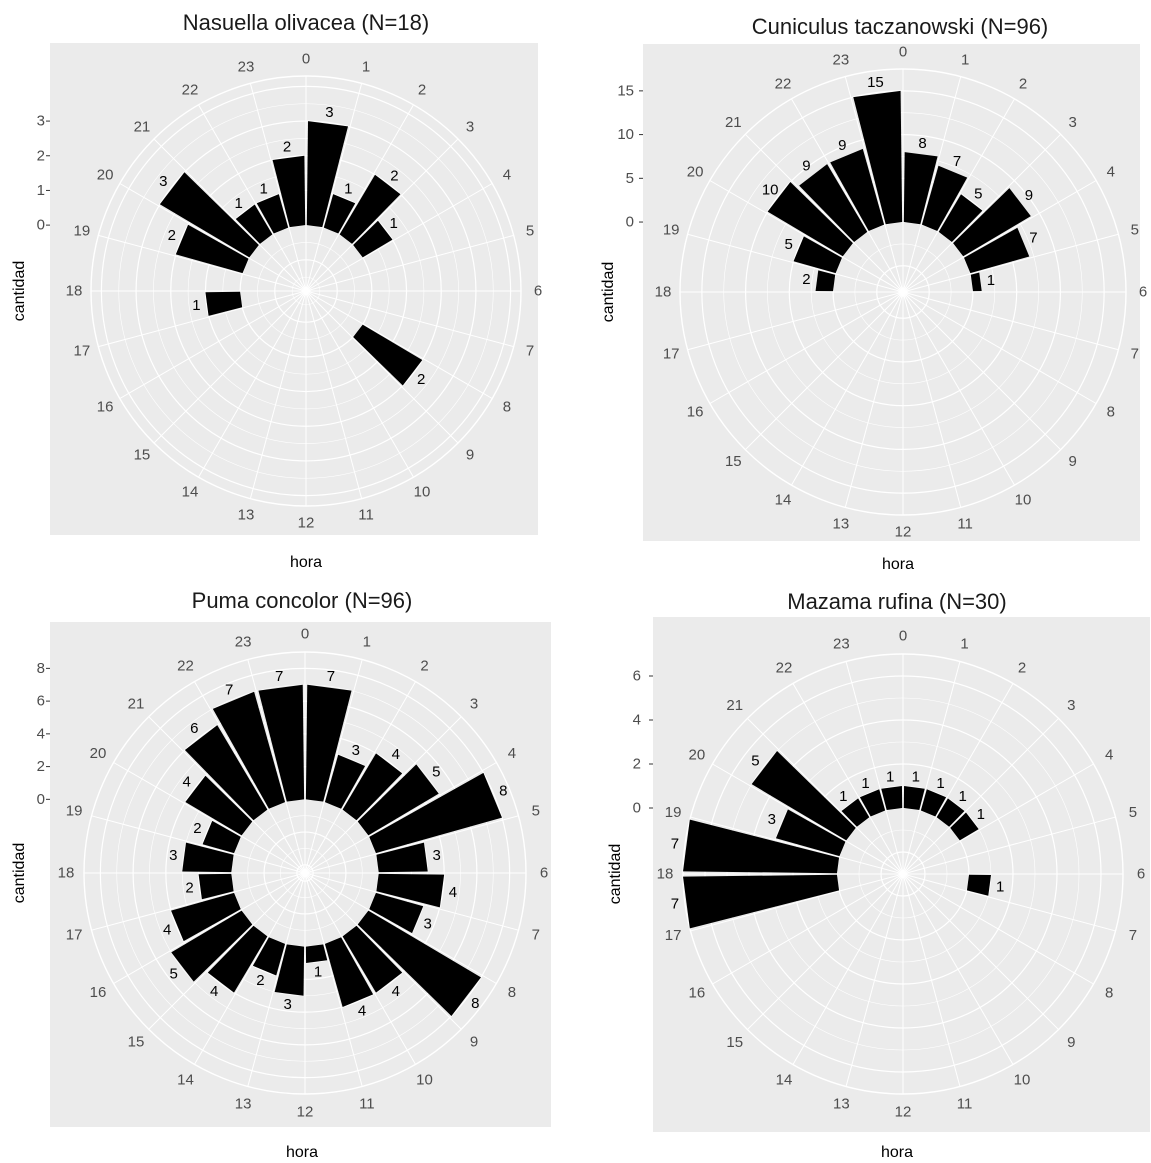 The image size is (1151, 1163). Describe the element at coordinates (305, 634) in the screenshot. I see `hour-tick-label: 0` at that location.